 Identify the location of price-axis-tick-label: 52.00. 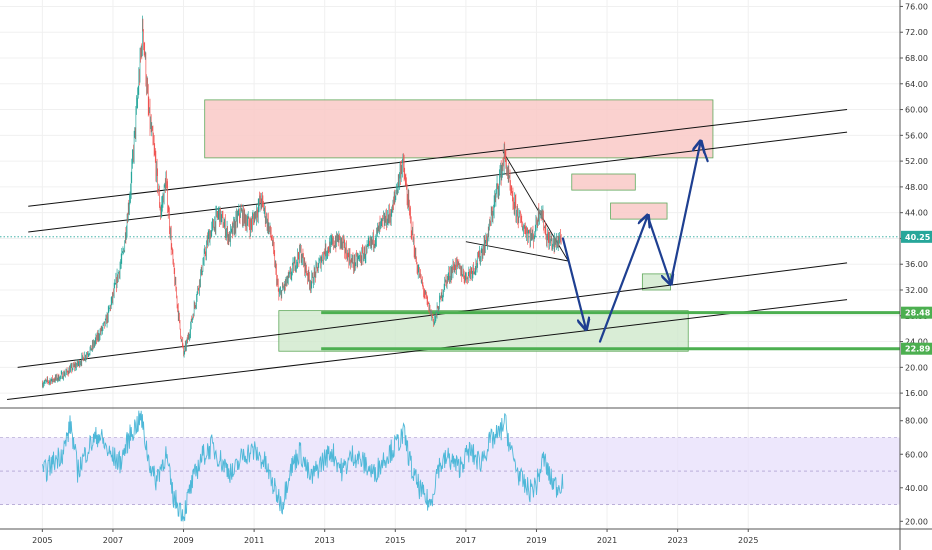
(916, 161).